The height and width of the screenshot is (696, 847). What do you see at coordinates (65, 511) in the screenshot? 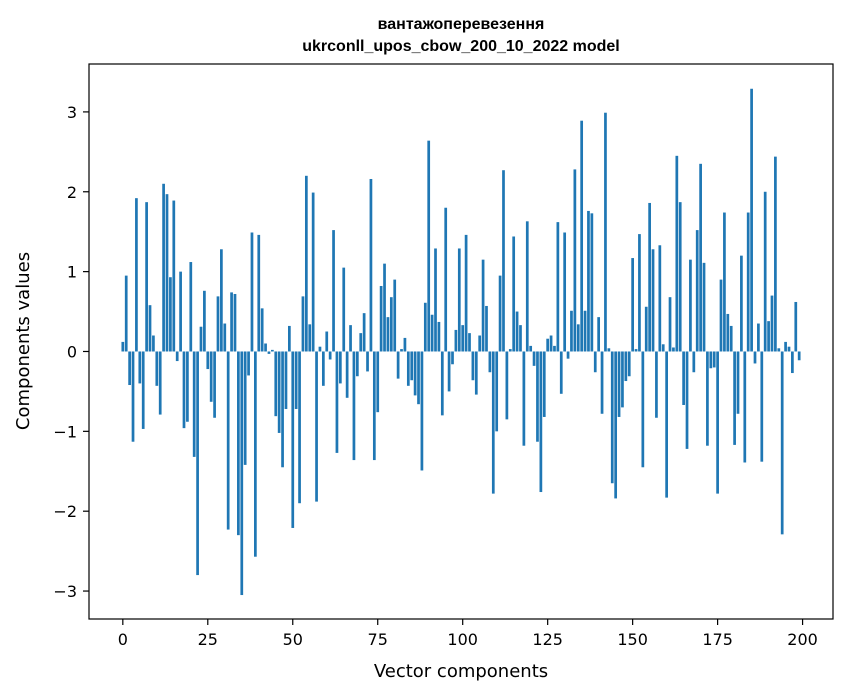
I see `y-tick-label: −2` at bounding box center [65, 511].